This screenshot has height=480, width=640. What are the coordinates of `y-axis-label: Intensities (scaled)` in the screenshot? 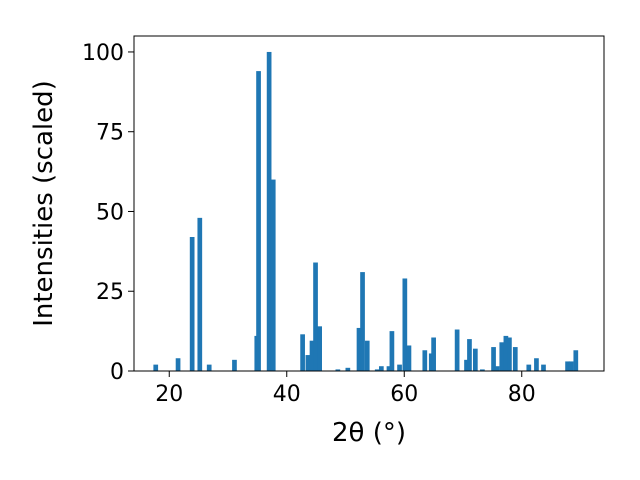 It's located at (44, 203).